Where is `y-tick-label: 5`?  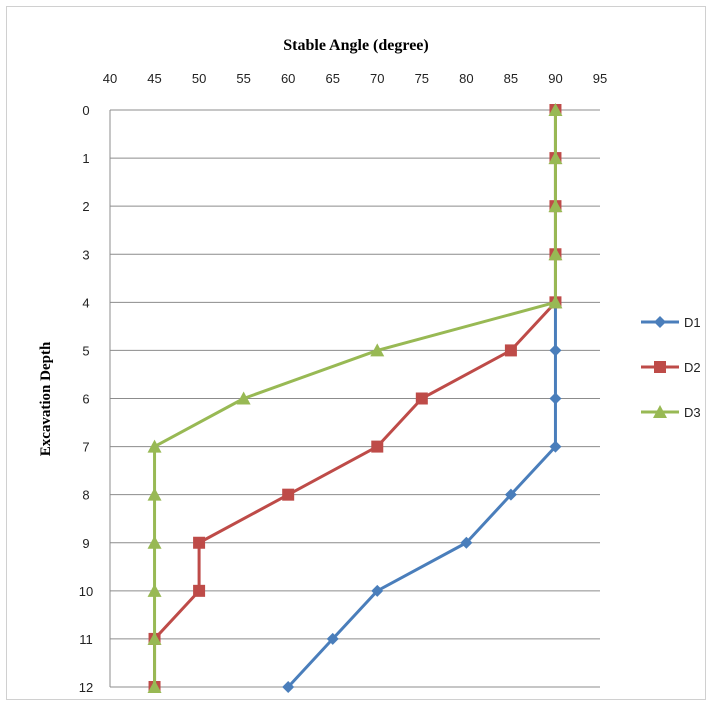
y-tick-label: 5 is located at coordinates (85, 350).